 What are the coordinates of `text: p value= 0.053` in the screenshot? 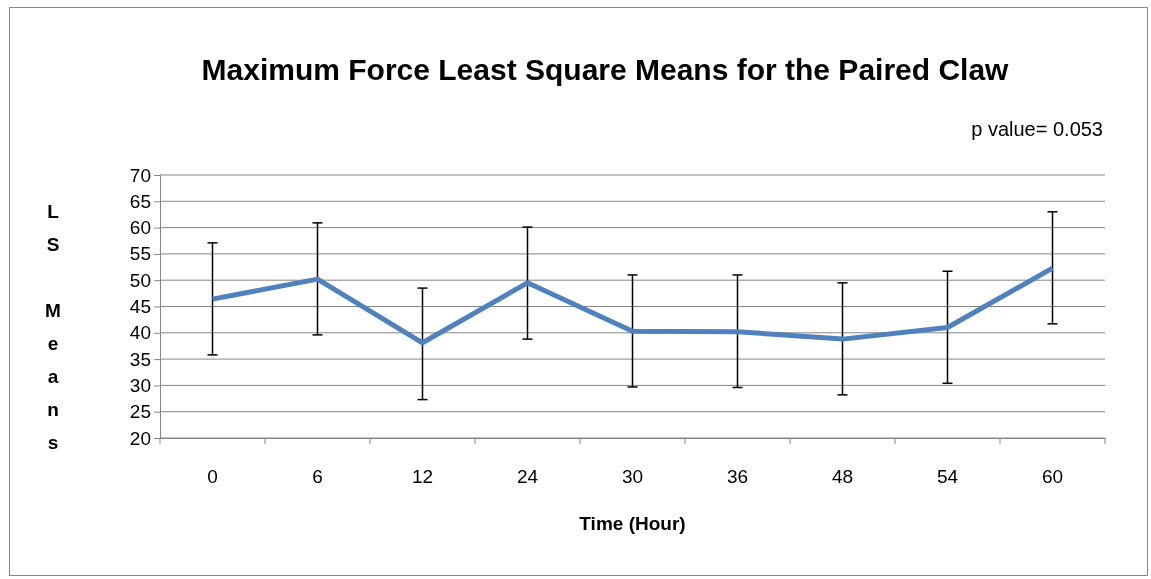 It's located at (1037, 129).